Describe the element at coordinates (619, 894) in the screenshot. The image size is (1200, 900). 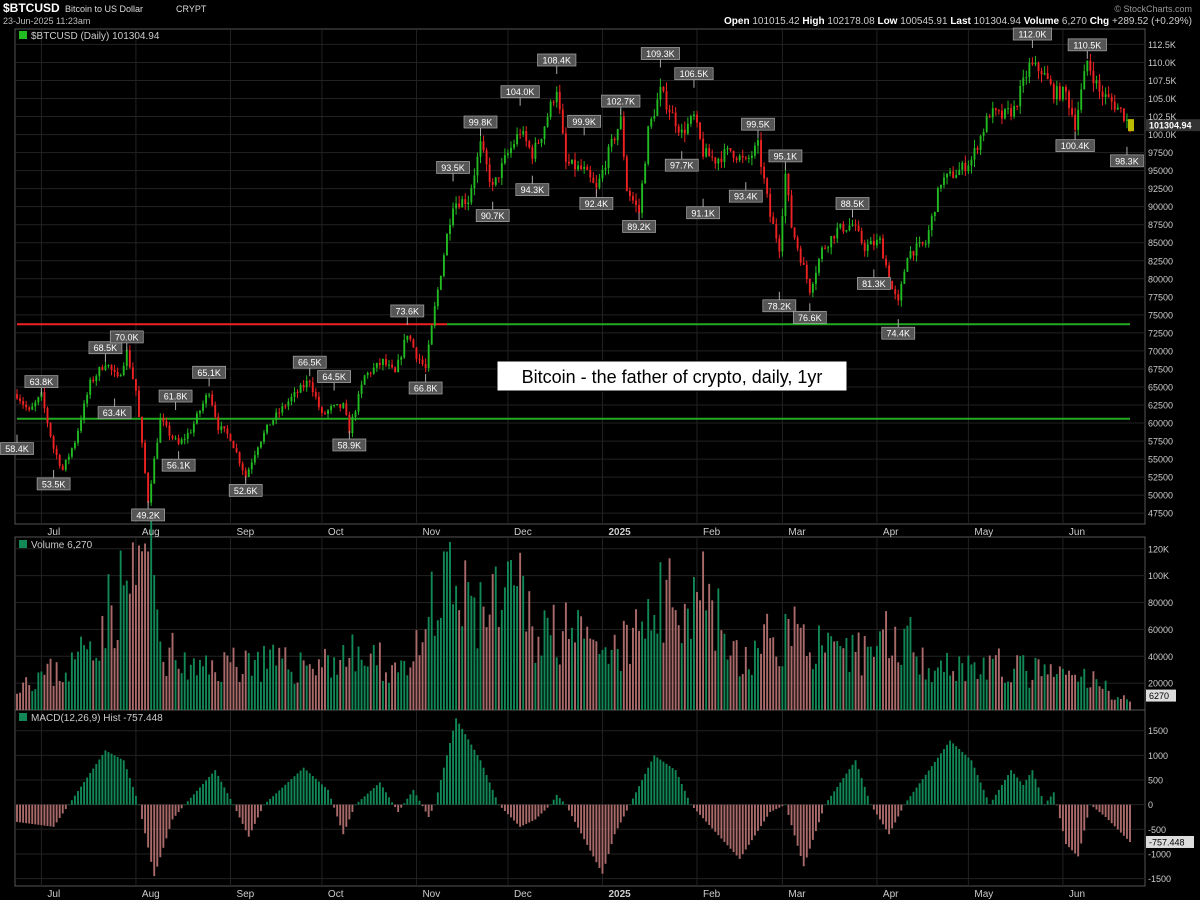
I see `x-tick-label: 2025` at that location.